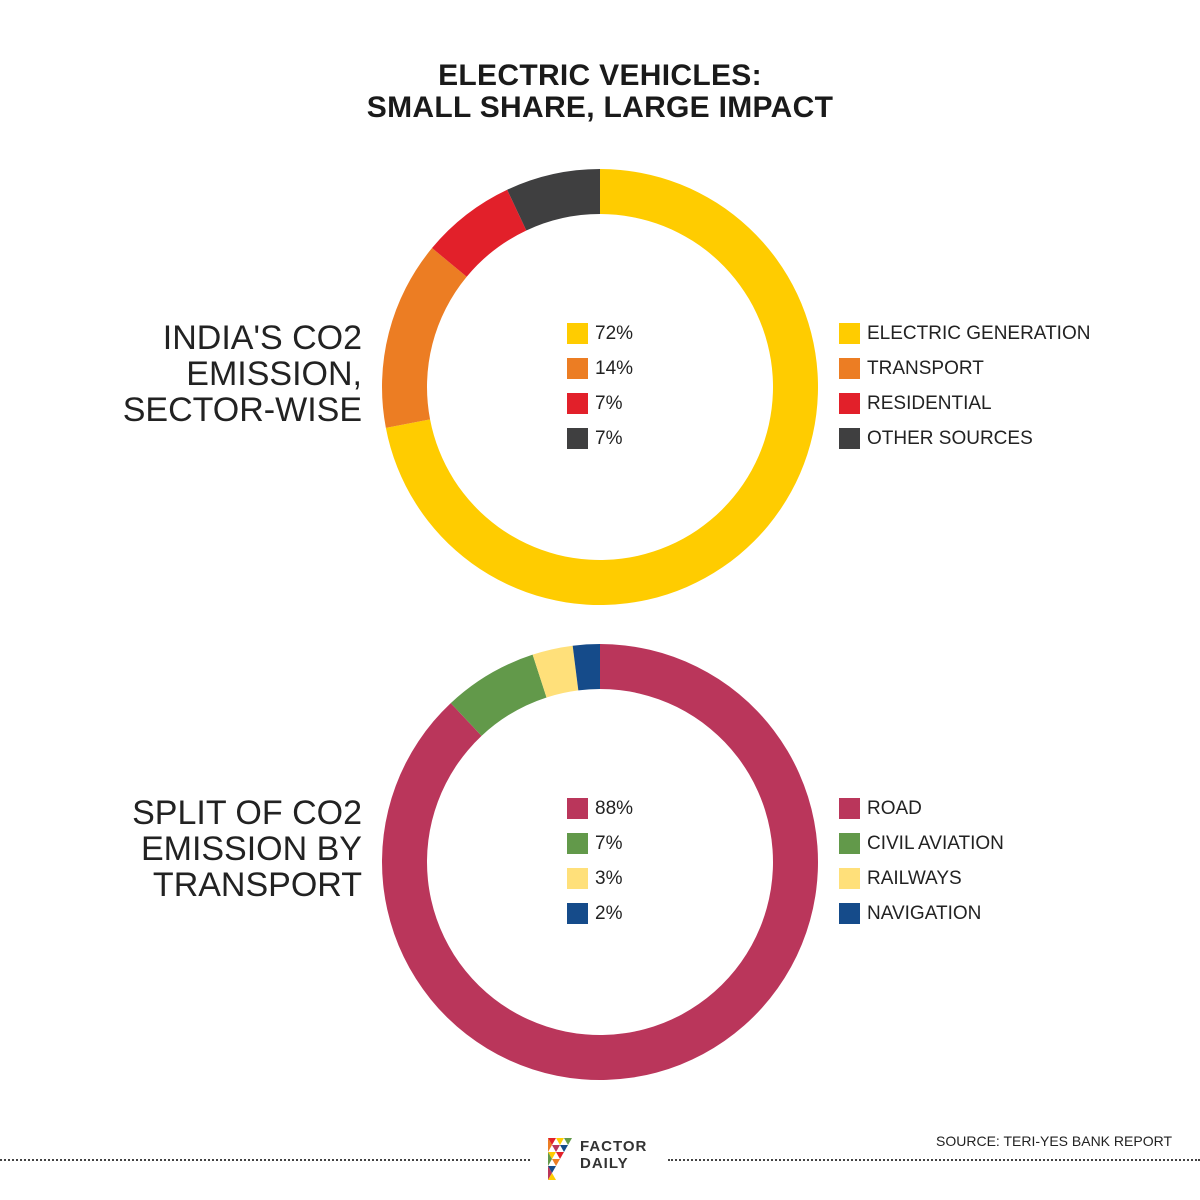 Image resolution: width=1200 pixels, height=1200 pixels. What do you see at coordinates (604, 1163) in the screenshot?
I see `logo-line-2: DAILY` at bounding box center [604, 1163].